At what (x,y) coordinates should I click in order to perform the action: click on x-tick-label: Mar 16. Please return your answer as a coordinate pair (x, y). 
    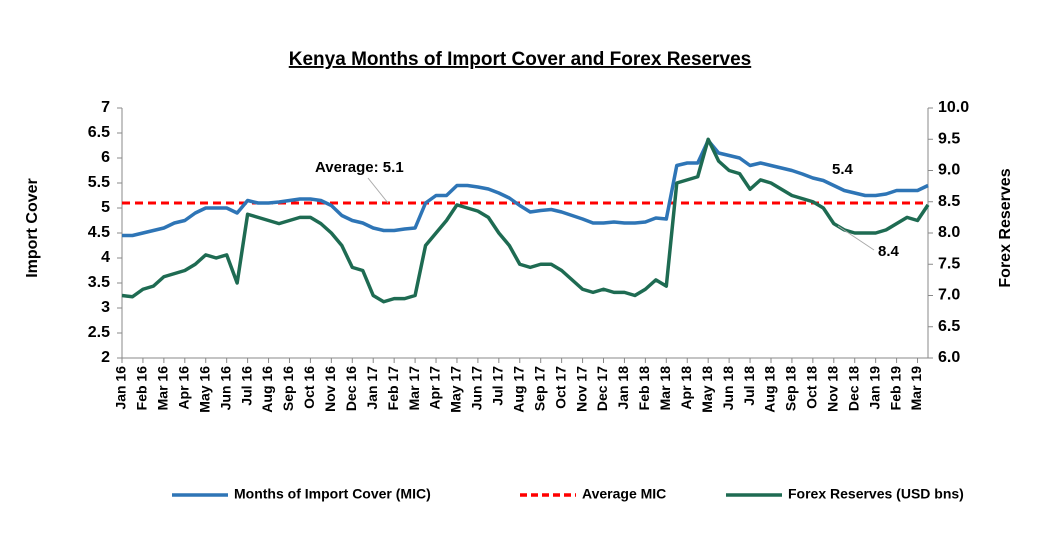
    Looking at the image, I should click on (163, 388).